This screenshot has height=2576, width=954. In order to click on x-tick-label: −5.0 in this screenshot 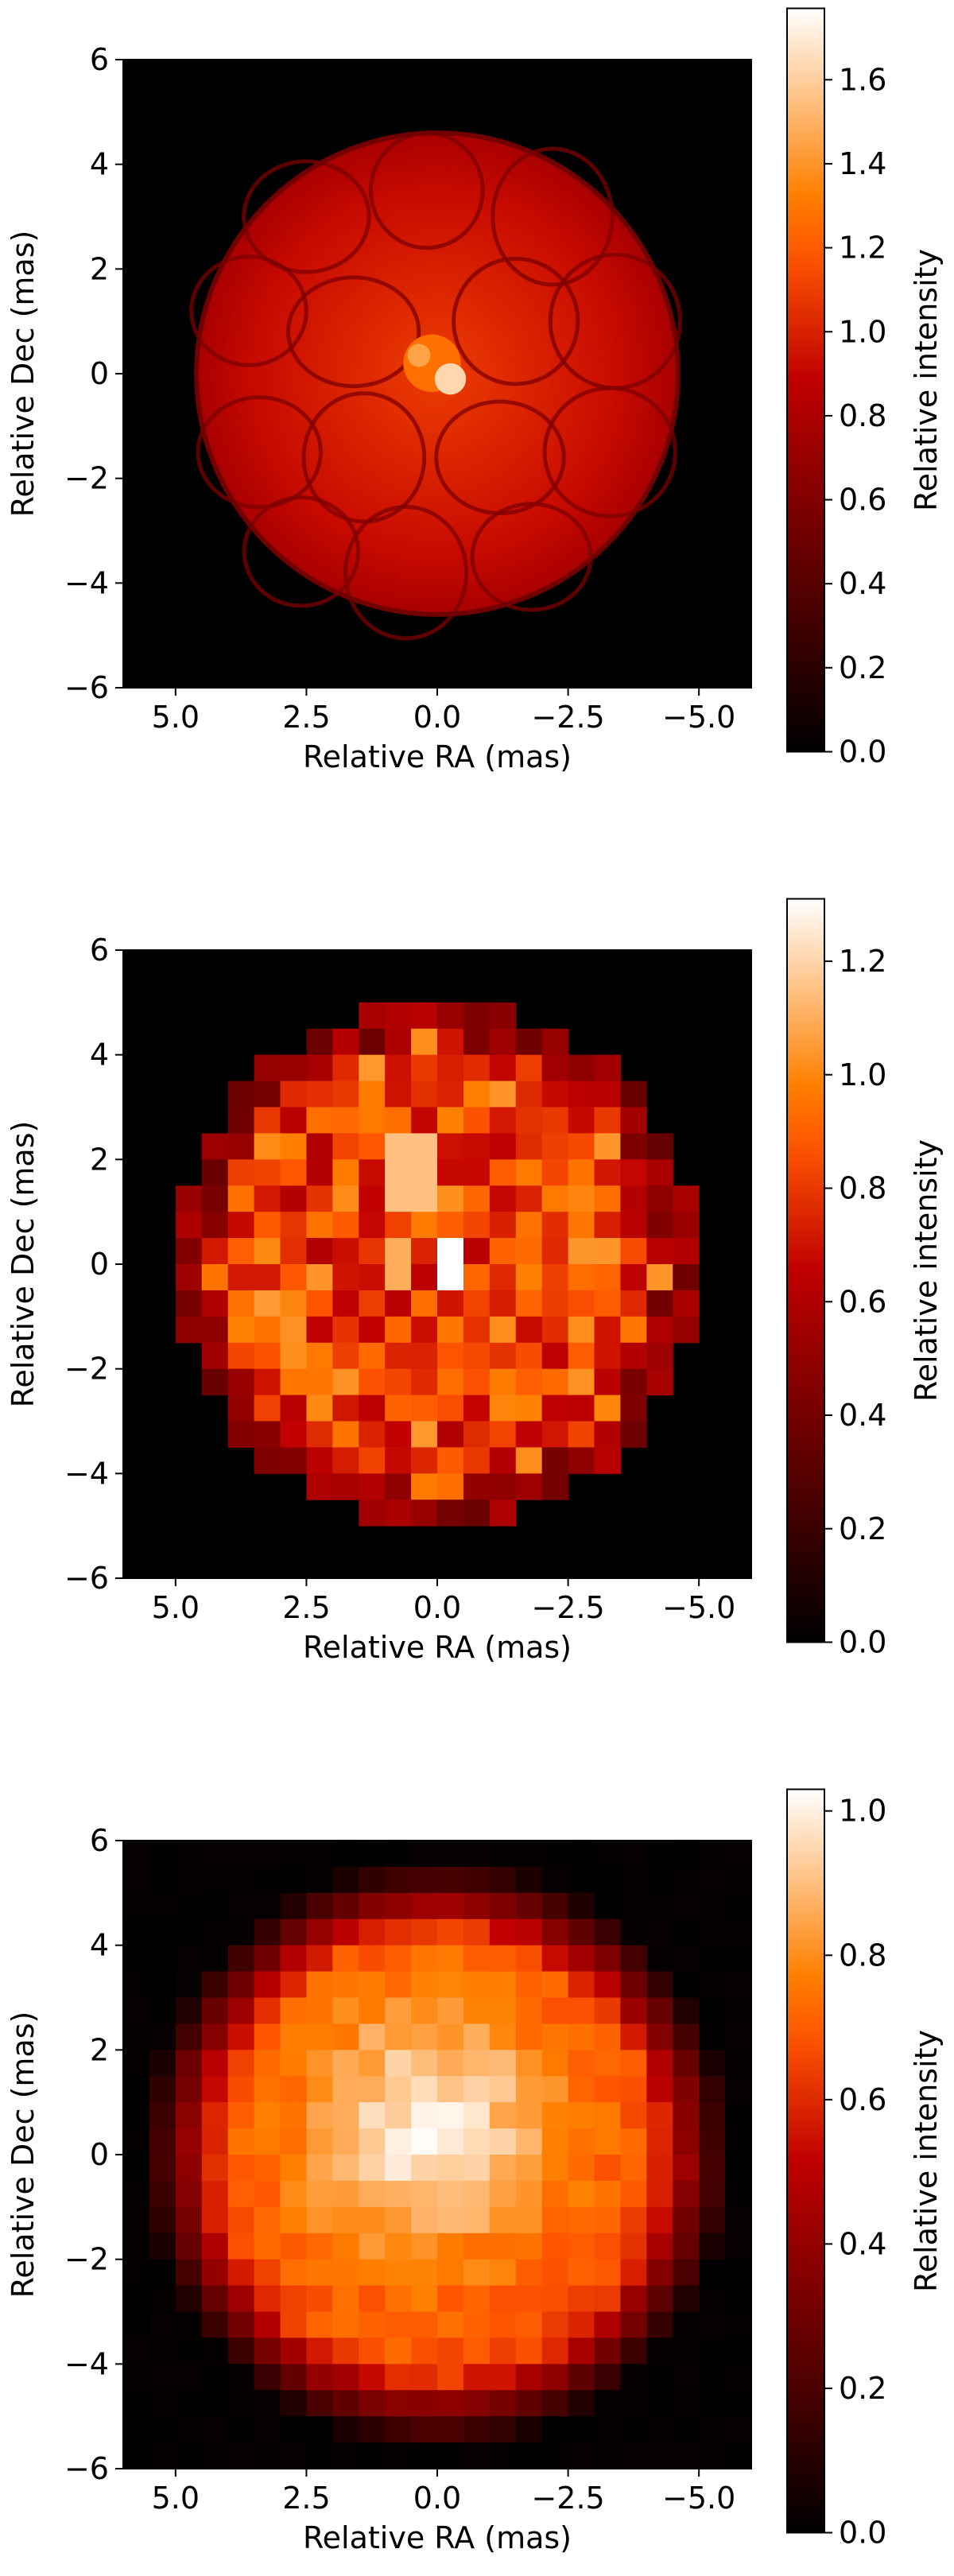, I will do `click(698, 2499)`.